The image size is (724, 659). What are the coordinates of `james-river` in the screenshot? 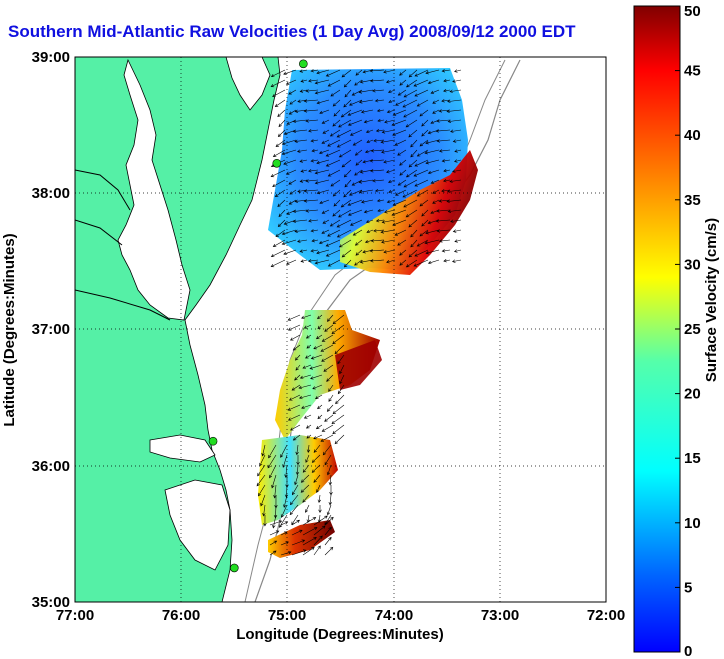 It's located at (123, 305).